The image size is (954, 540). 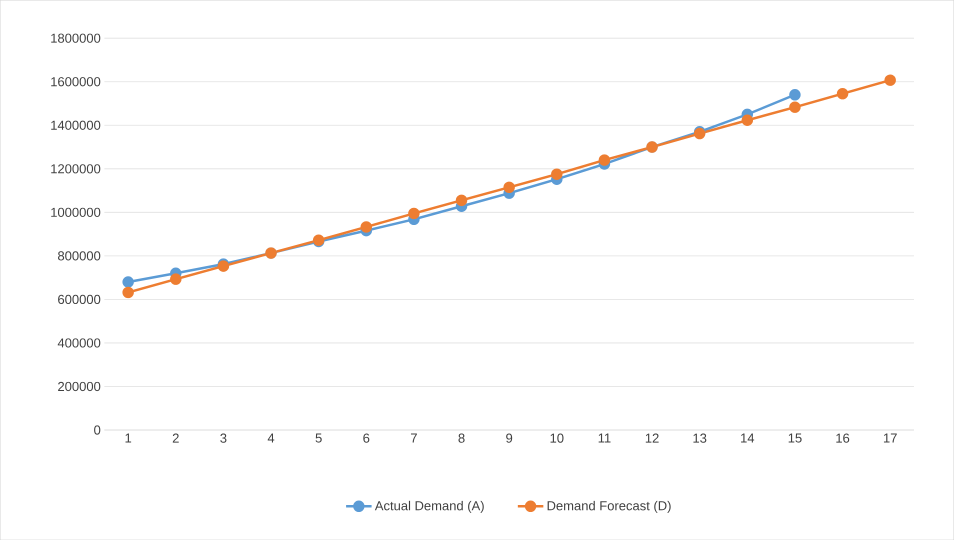 I want to click on x-tick-label: 4, so click(x=271, y=437).